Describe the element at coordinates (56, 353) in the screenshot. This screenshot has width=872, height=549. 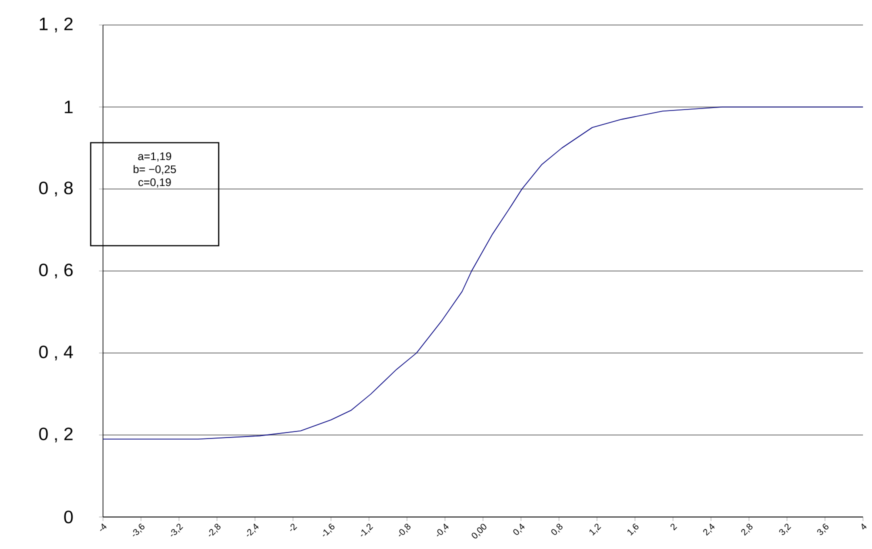
I see `y-tick-label: 0 , 4` at that location.